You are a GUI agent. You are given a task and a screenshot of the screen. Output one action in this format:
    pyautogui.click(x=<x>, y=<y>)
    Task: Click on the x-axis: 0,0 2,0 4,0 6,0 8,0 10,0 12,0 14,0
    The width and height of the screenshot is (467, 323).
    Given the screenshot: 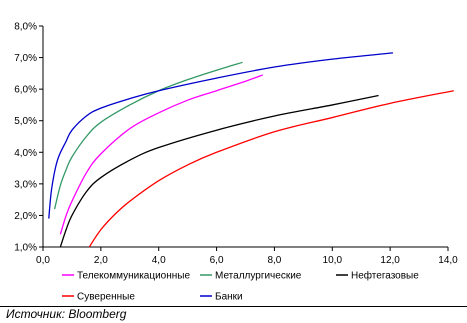 What is the action you would take?
    pyautogui.click(x=247, y=256)
    